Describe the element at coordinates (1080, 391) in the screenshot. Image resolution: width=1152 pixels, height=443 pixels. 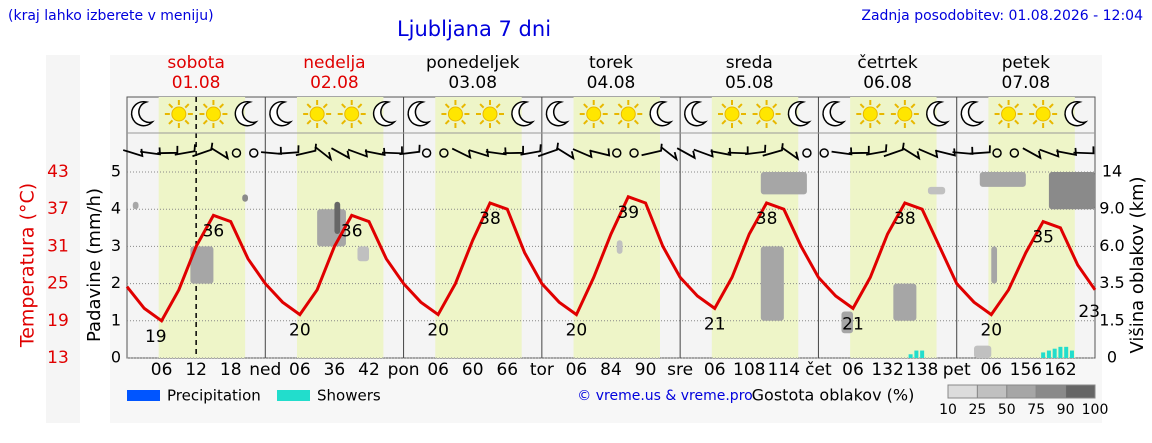
I see `cloud-legend-box` at that location.